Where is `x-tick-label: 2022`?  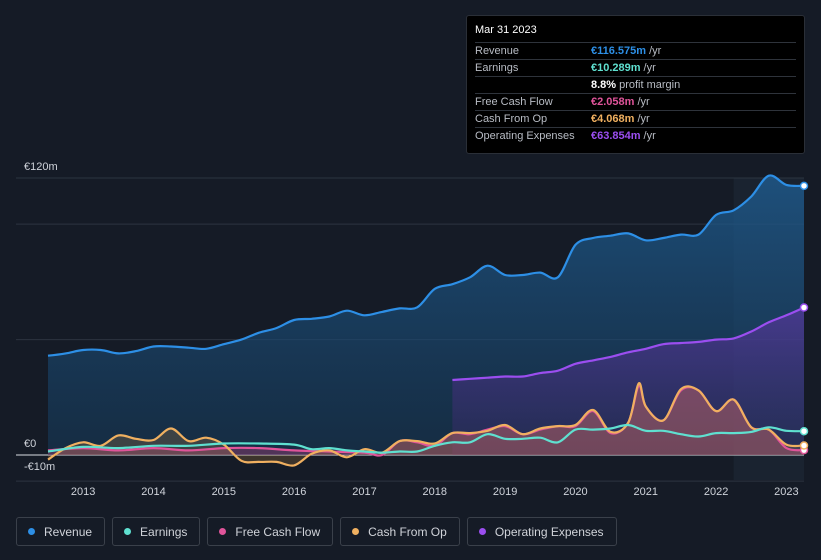 x-tick-label: 2022 is located at coordinates (716, 492).